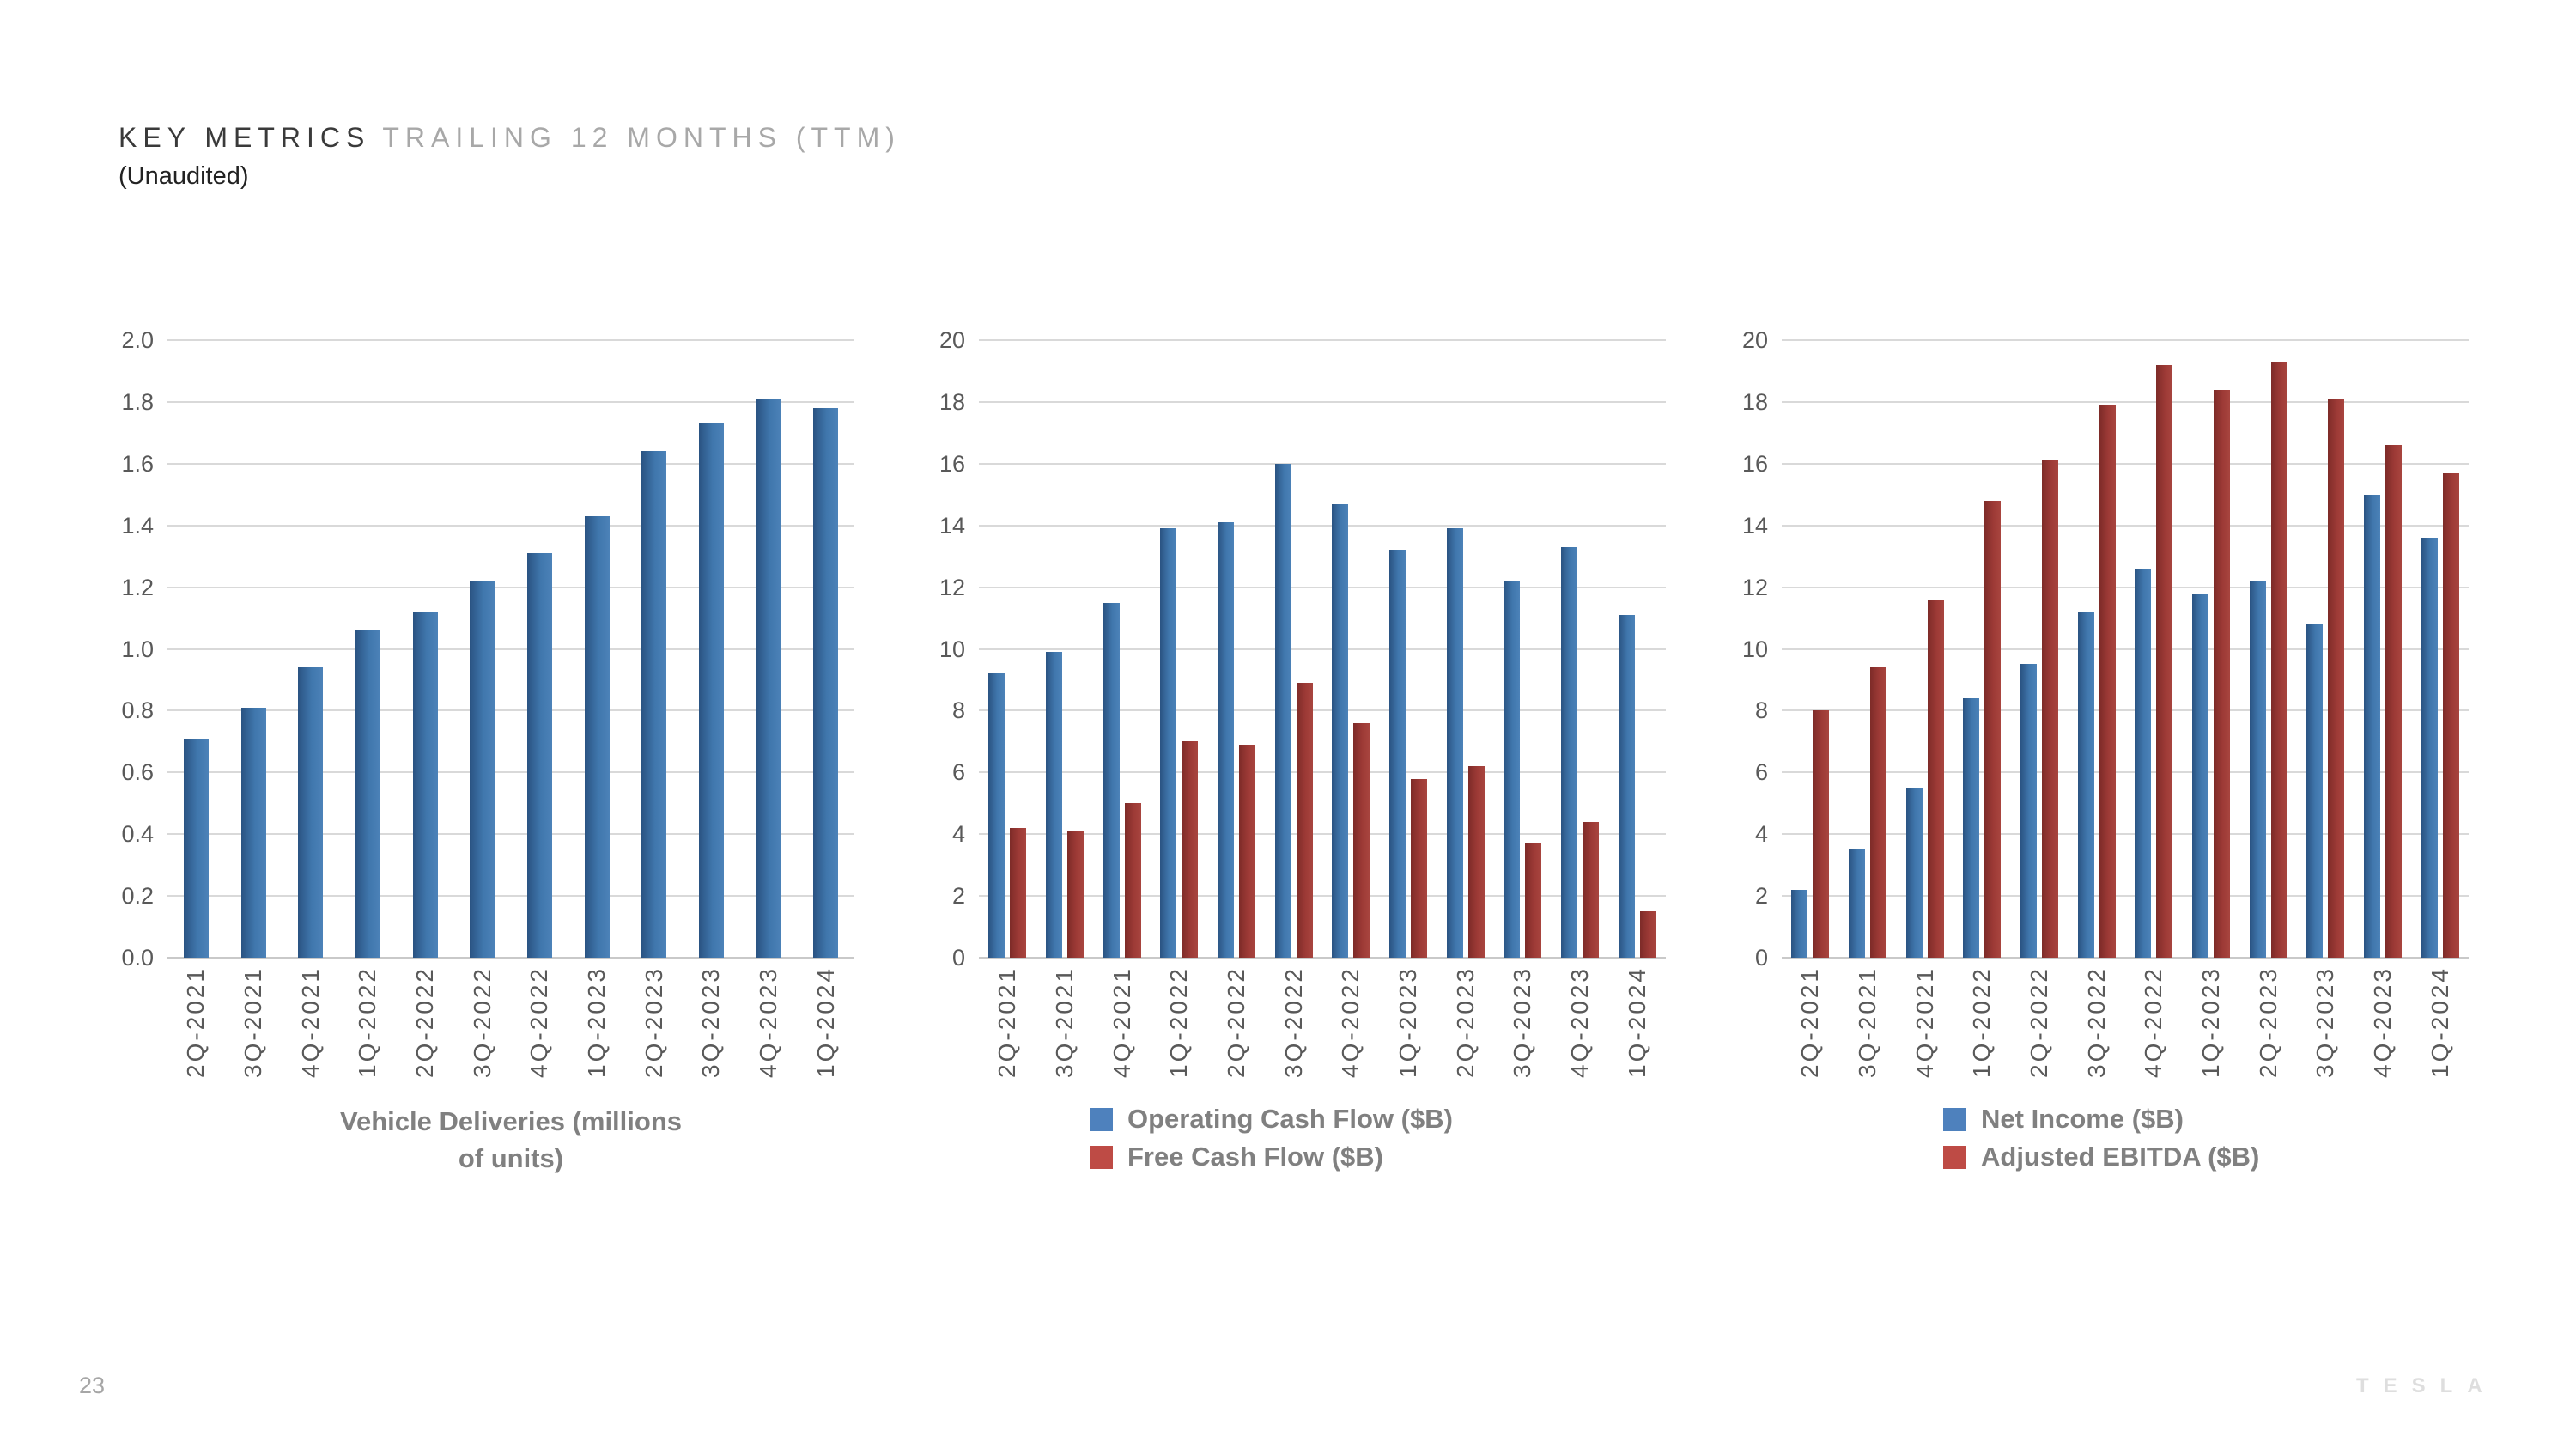 This screenshot has height=1449, width=2576. Describe the element at coordinates (1811, 649) in the screenshot. I see `bar-group-2q-2021` at that location.